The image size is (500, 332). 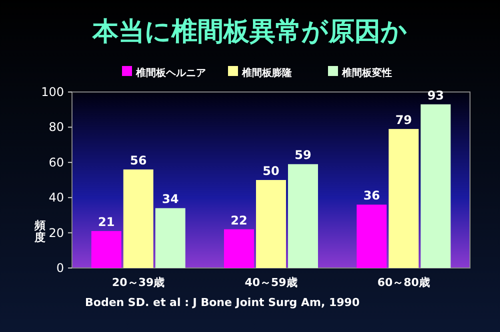 What do you see at coordinates (56, 162) in the screenshot?
I see `y-tick-label: 60` at bounding box center [56, 162].